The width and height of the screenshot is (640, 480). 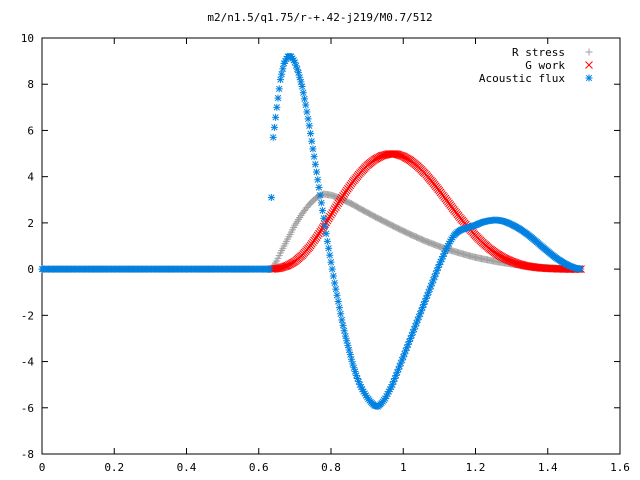 I want to click on y-tick-label: -6, so click(x=27, y=408).